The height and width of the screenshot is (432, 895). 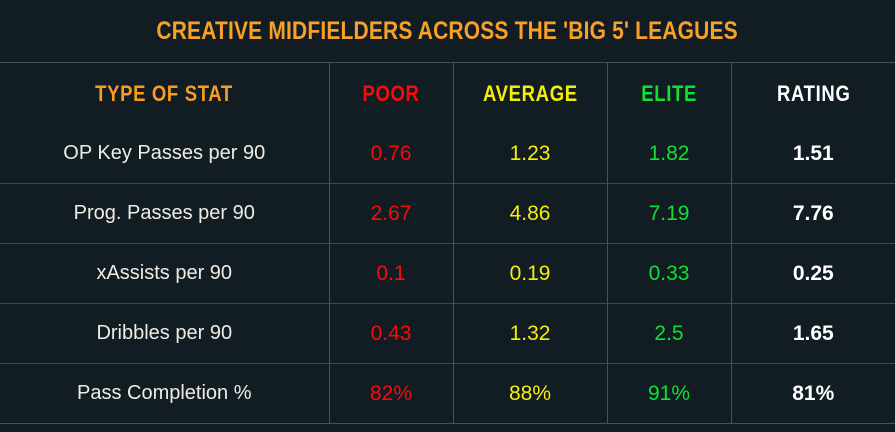 What do you see at coordinates (164, 273) in the screenshot?
I see `stat-name-cell: xAssists per 90` at bounding box center [164, 273].